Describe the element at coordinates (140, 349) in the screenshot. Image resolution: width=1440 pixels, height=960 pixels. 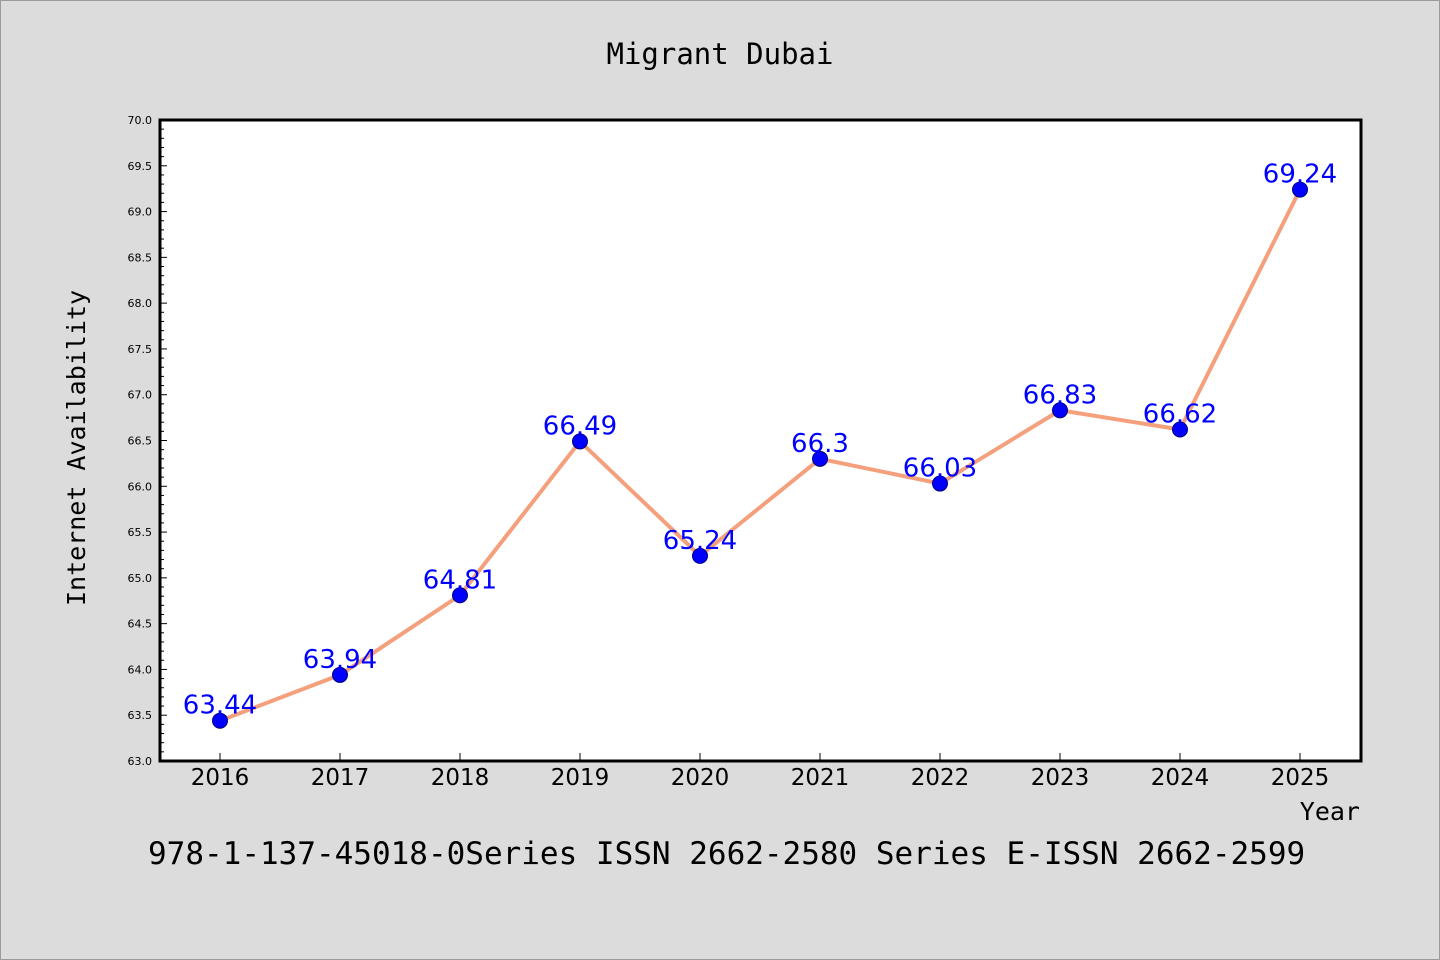
I see `y-tick-label: 67.5` at that location.